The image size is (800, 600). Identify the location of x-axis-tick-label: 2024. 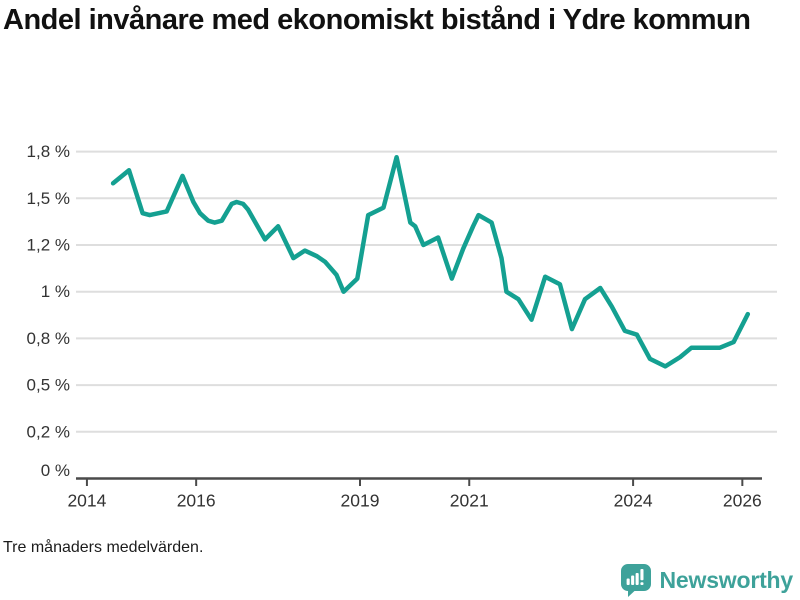
(633, 500).